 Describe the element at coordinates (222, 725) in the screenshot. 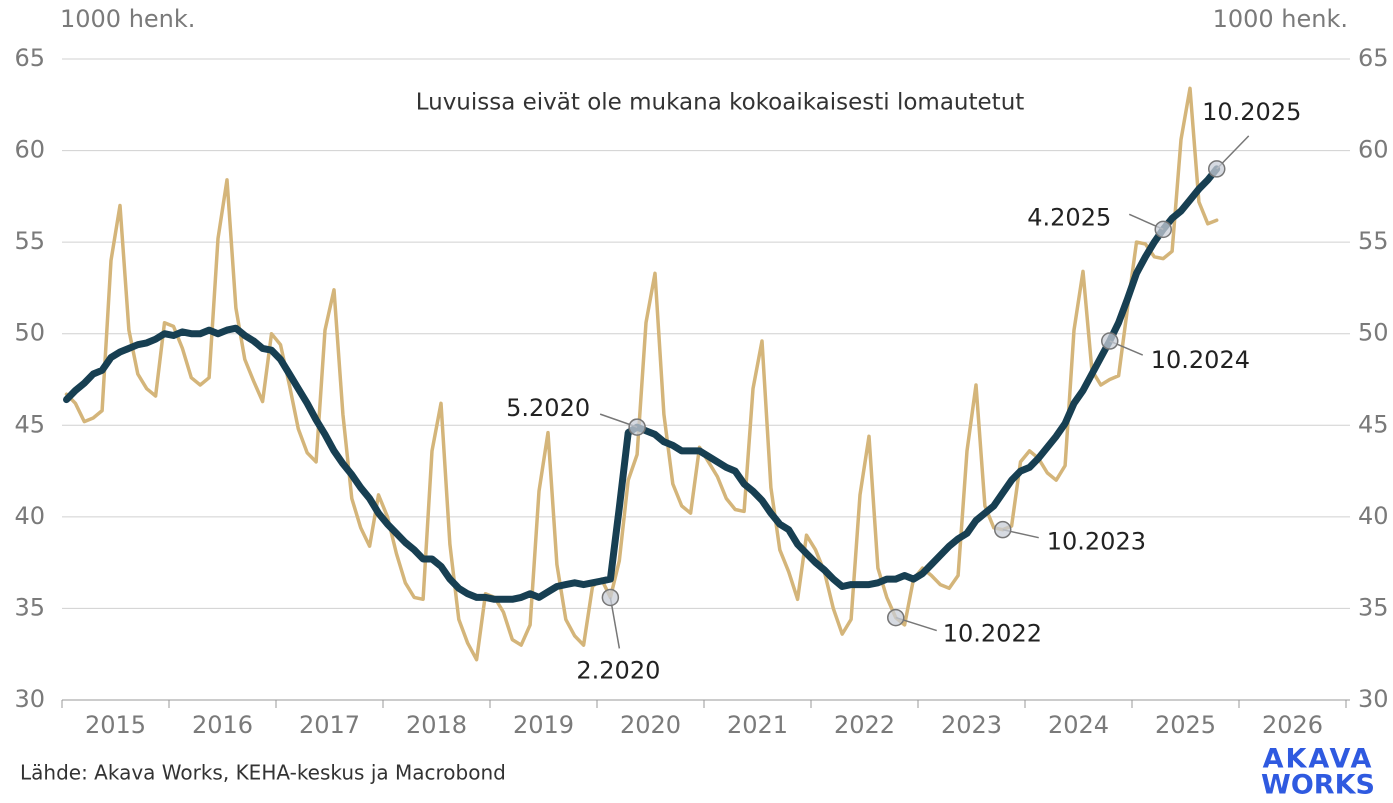

I see `x-tick-label: 2016` at that location.